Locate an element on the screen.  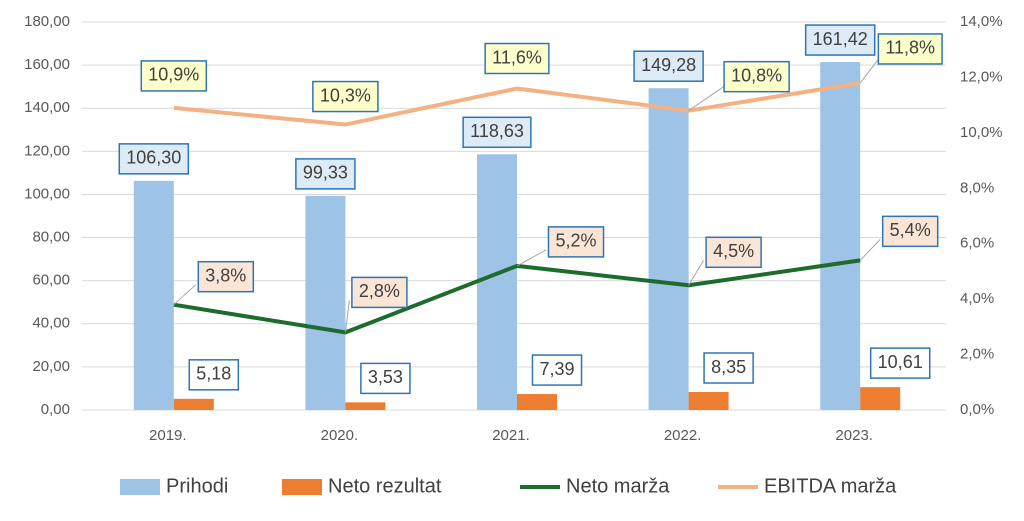
data-label-text: 99,33 is located at coordinates (325, 173).